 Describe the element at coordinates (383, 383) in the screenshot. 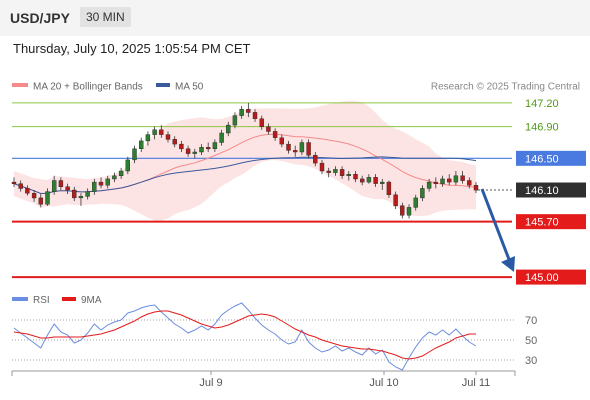

I see `time-axis-label: Jul 10` at that location.